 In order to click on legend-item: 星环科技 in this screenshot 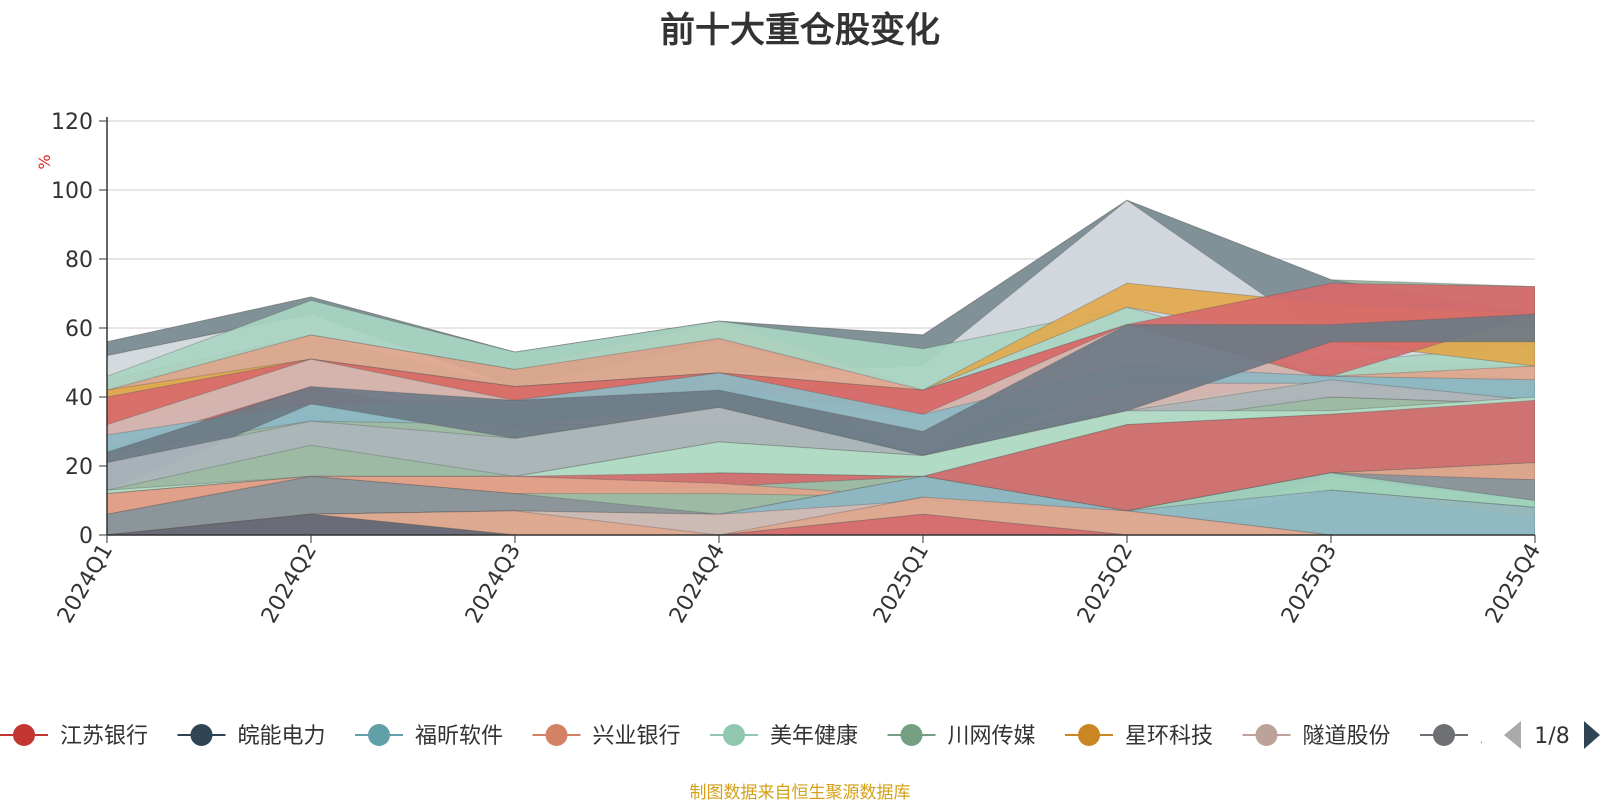, I will do `click(1139, 736)`.